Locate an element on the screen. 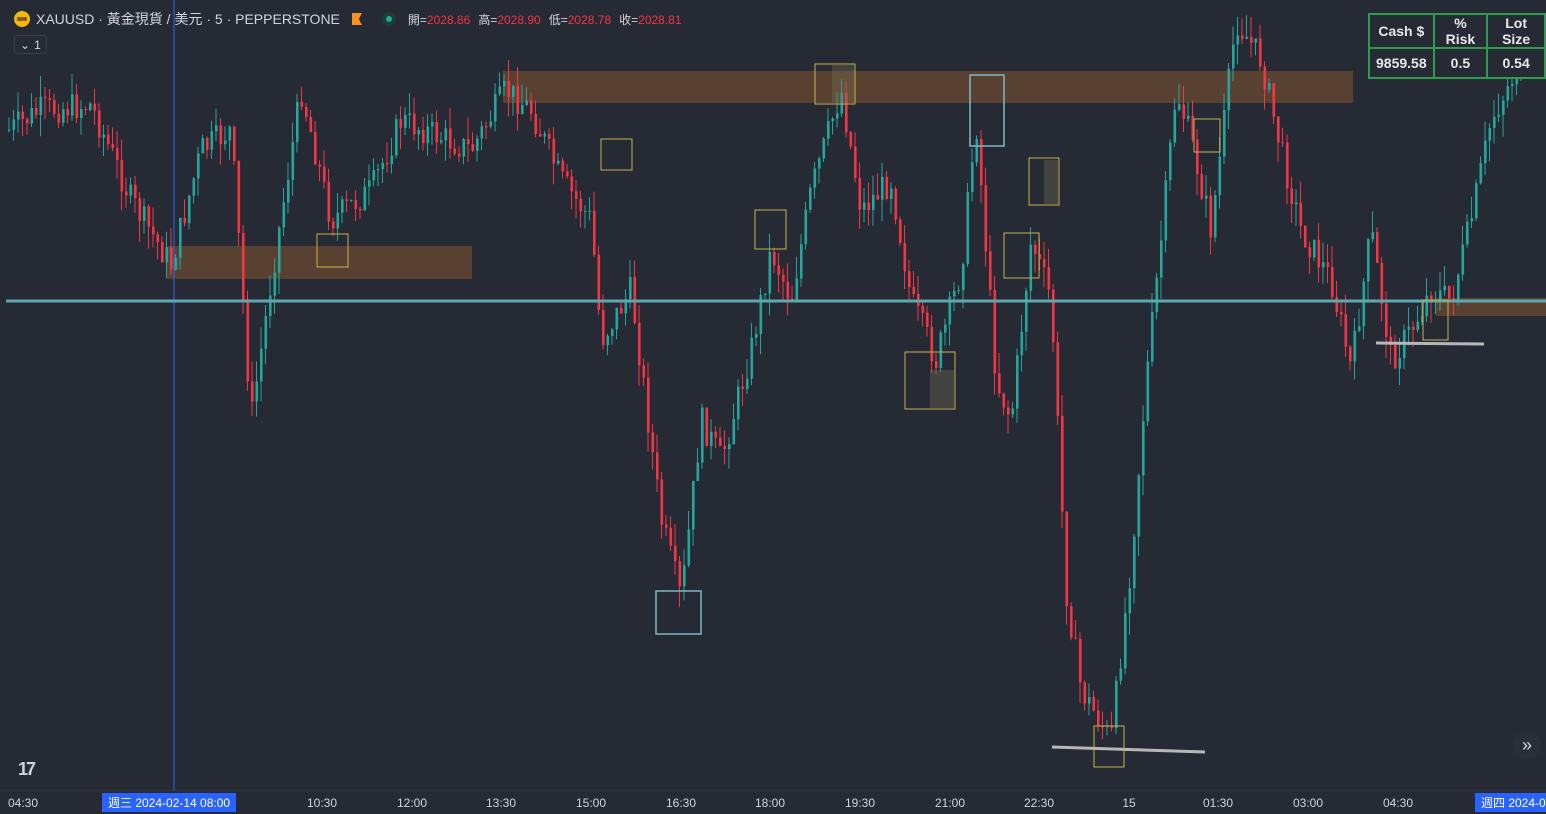  tradingview-logo-icon: 17 is located at coordinates (27, 769).